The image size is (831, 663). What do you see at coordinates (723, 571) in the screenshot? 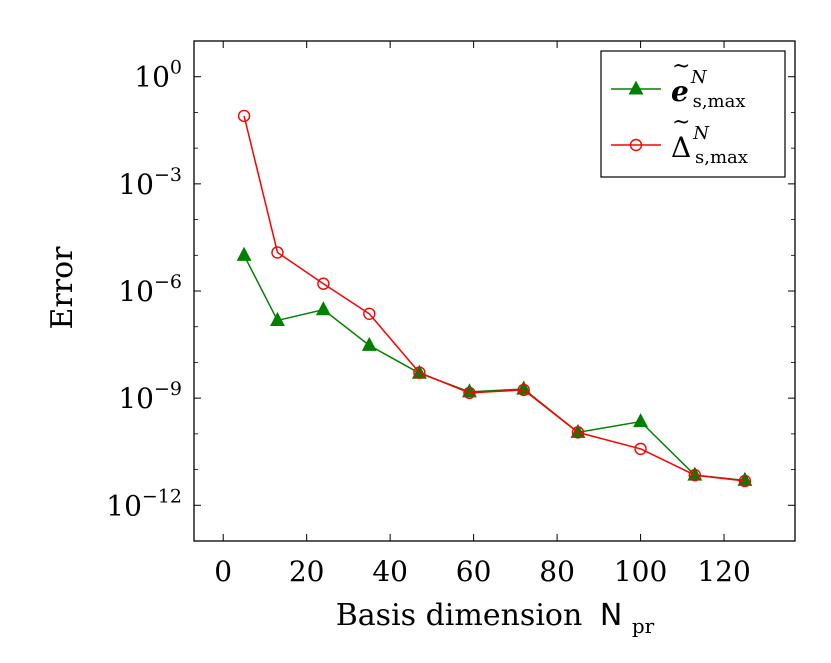
I see `x-tick-label: 120` at bounding box center [723, 571].